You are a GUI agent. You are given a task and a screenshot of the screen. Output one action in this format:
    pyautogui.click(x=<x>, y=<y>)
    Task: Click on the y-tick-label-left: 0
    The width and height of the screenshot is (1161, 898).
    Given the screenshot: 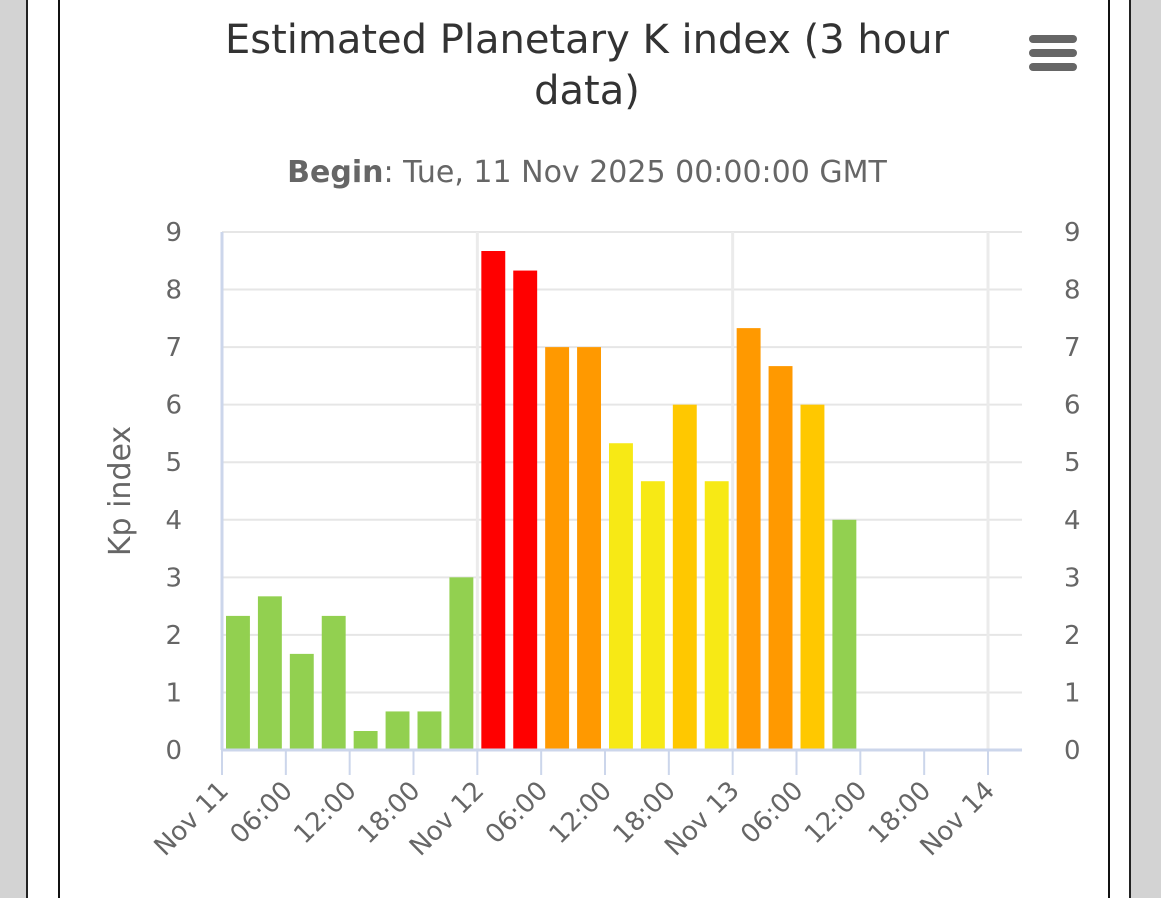 What is the action you would take?
    pyautogui.click(x=173, y=751)
    